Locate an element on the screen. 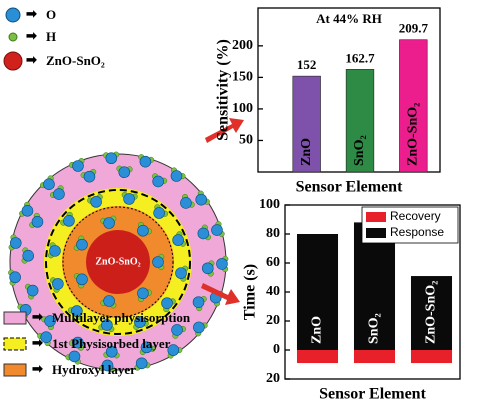 This screenshot has width=500, height=401. bar is located at coordinates (360, 121).